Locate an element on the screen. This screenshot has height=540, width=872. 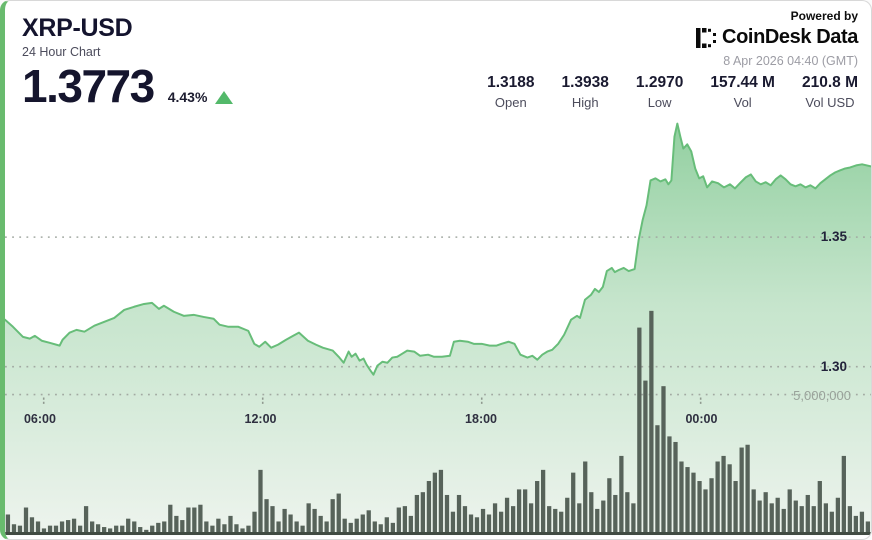
chart-period-label: 24 Hour Chart is located at coordinates (61, 52).